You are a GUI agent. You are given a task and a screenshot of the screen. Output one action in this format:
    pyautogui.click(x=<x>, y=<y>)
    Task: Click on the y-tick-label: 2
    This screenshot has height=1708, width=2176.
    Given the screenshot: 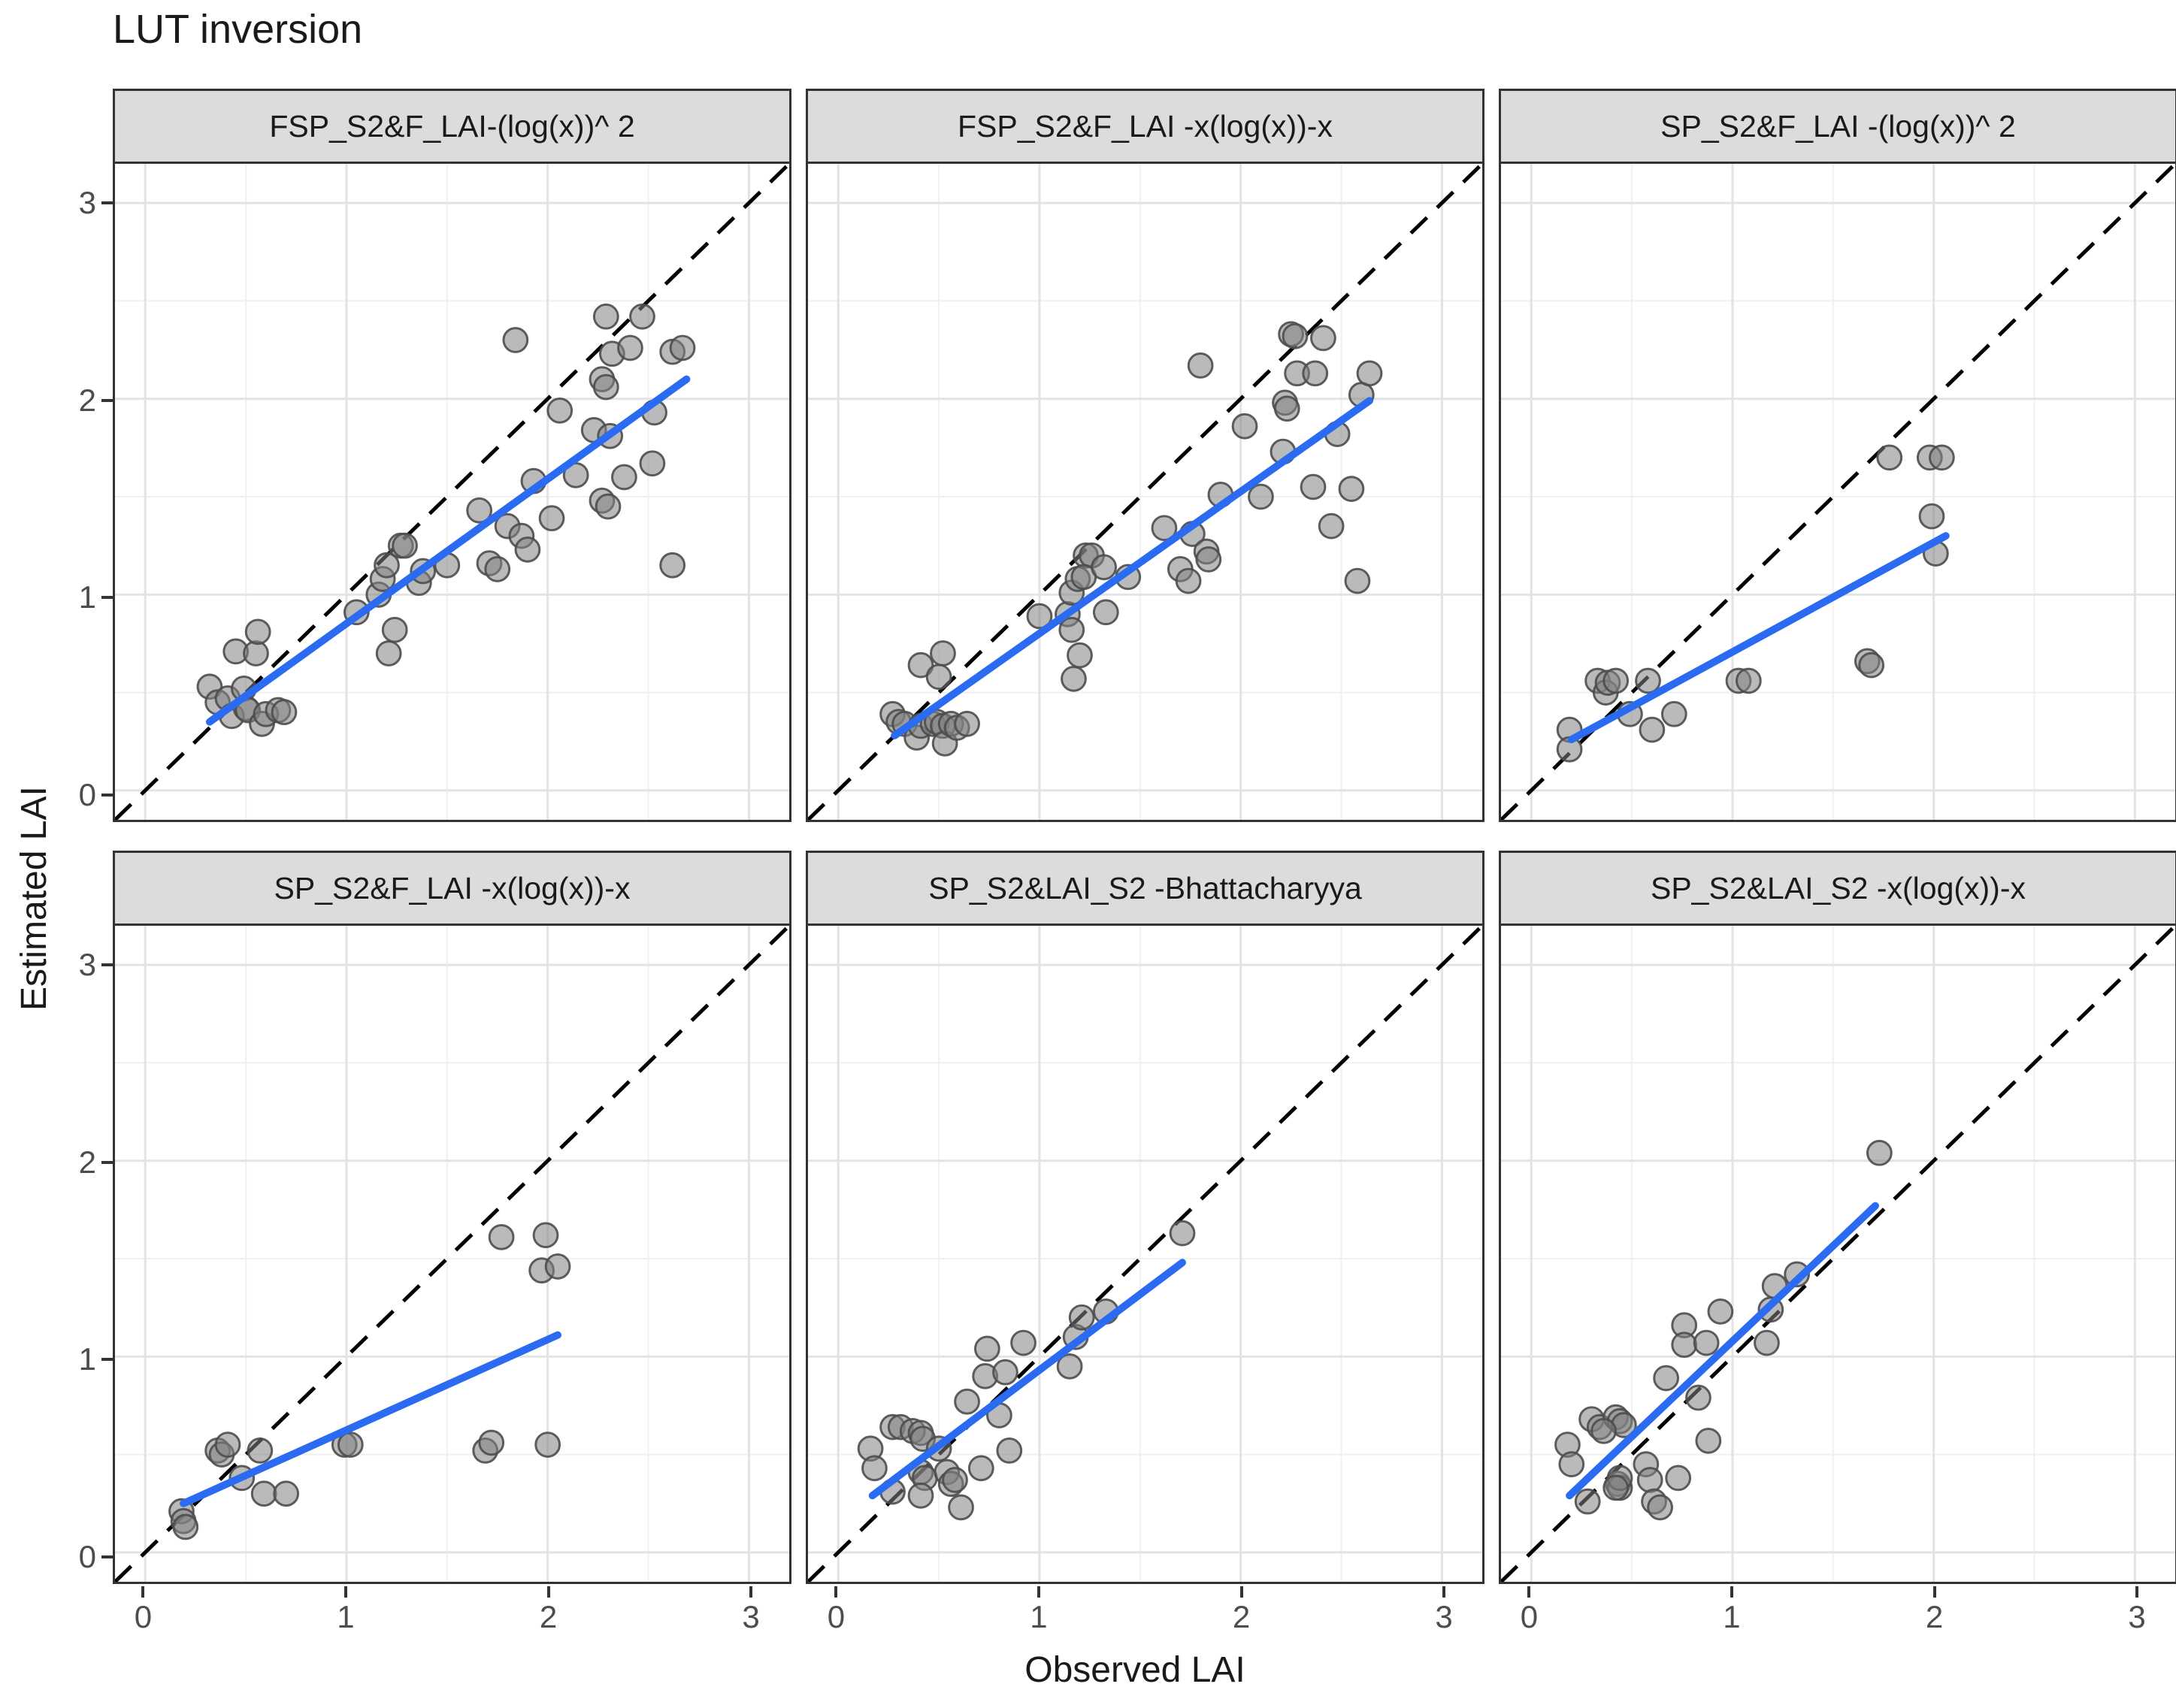 What is the action you would take?
    pyautogui.click(x=87, y=1162)
    